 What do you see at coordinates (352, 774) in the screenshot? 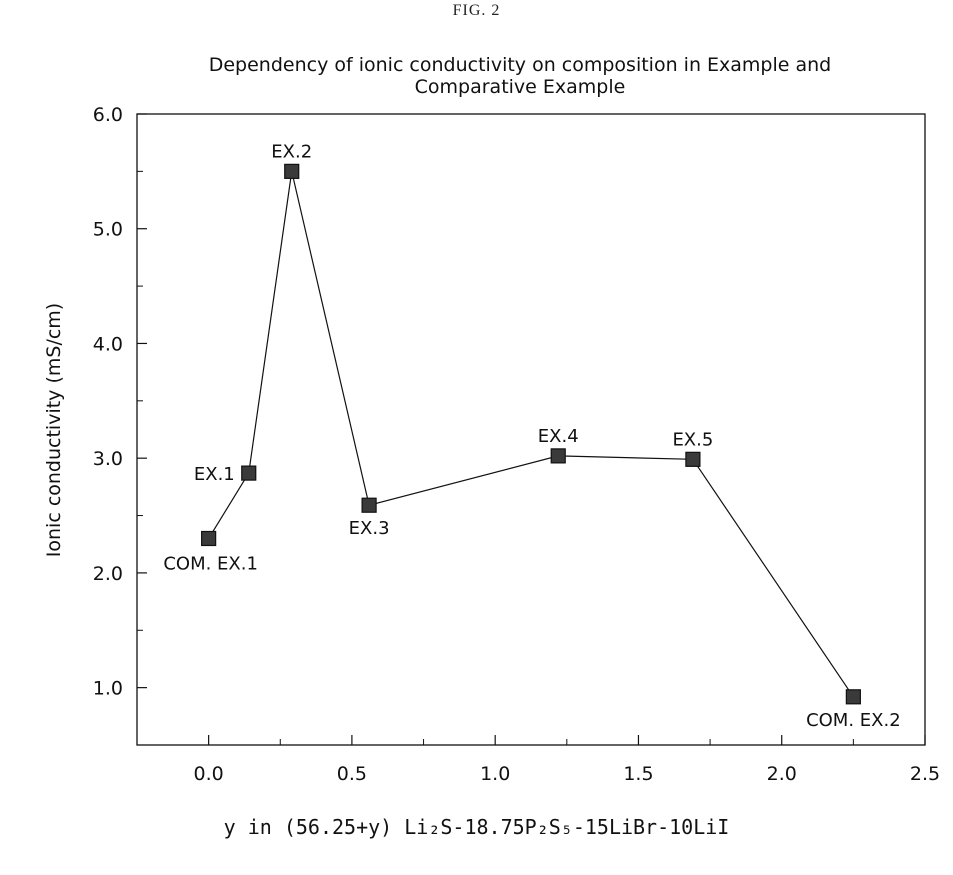
I see `x-tick-label: 0.5` at bounding box center [352, 774].